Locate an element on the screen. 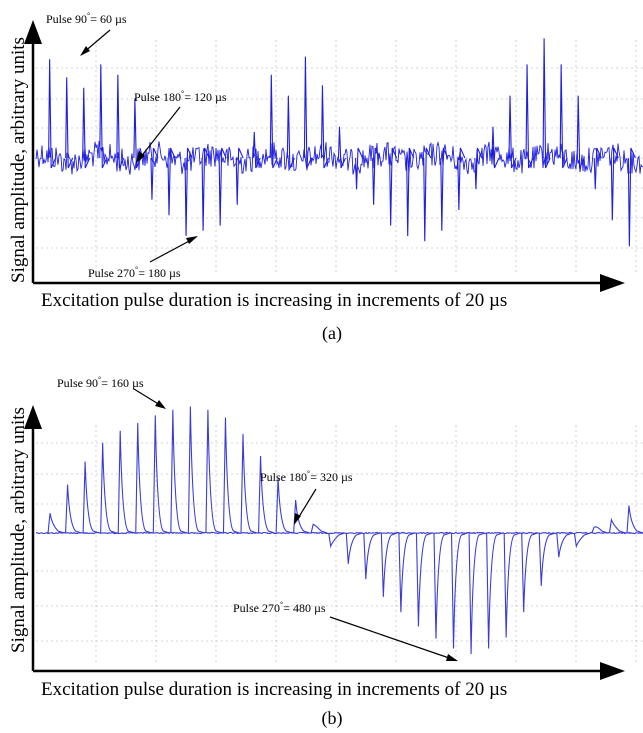 The width and height of the screenshot is (643, 733). y-axis-arrowhead-a is located at coordinates (33, 32).